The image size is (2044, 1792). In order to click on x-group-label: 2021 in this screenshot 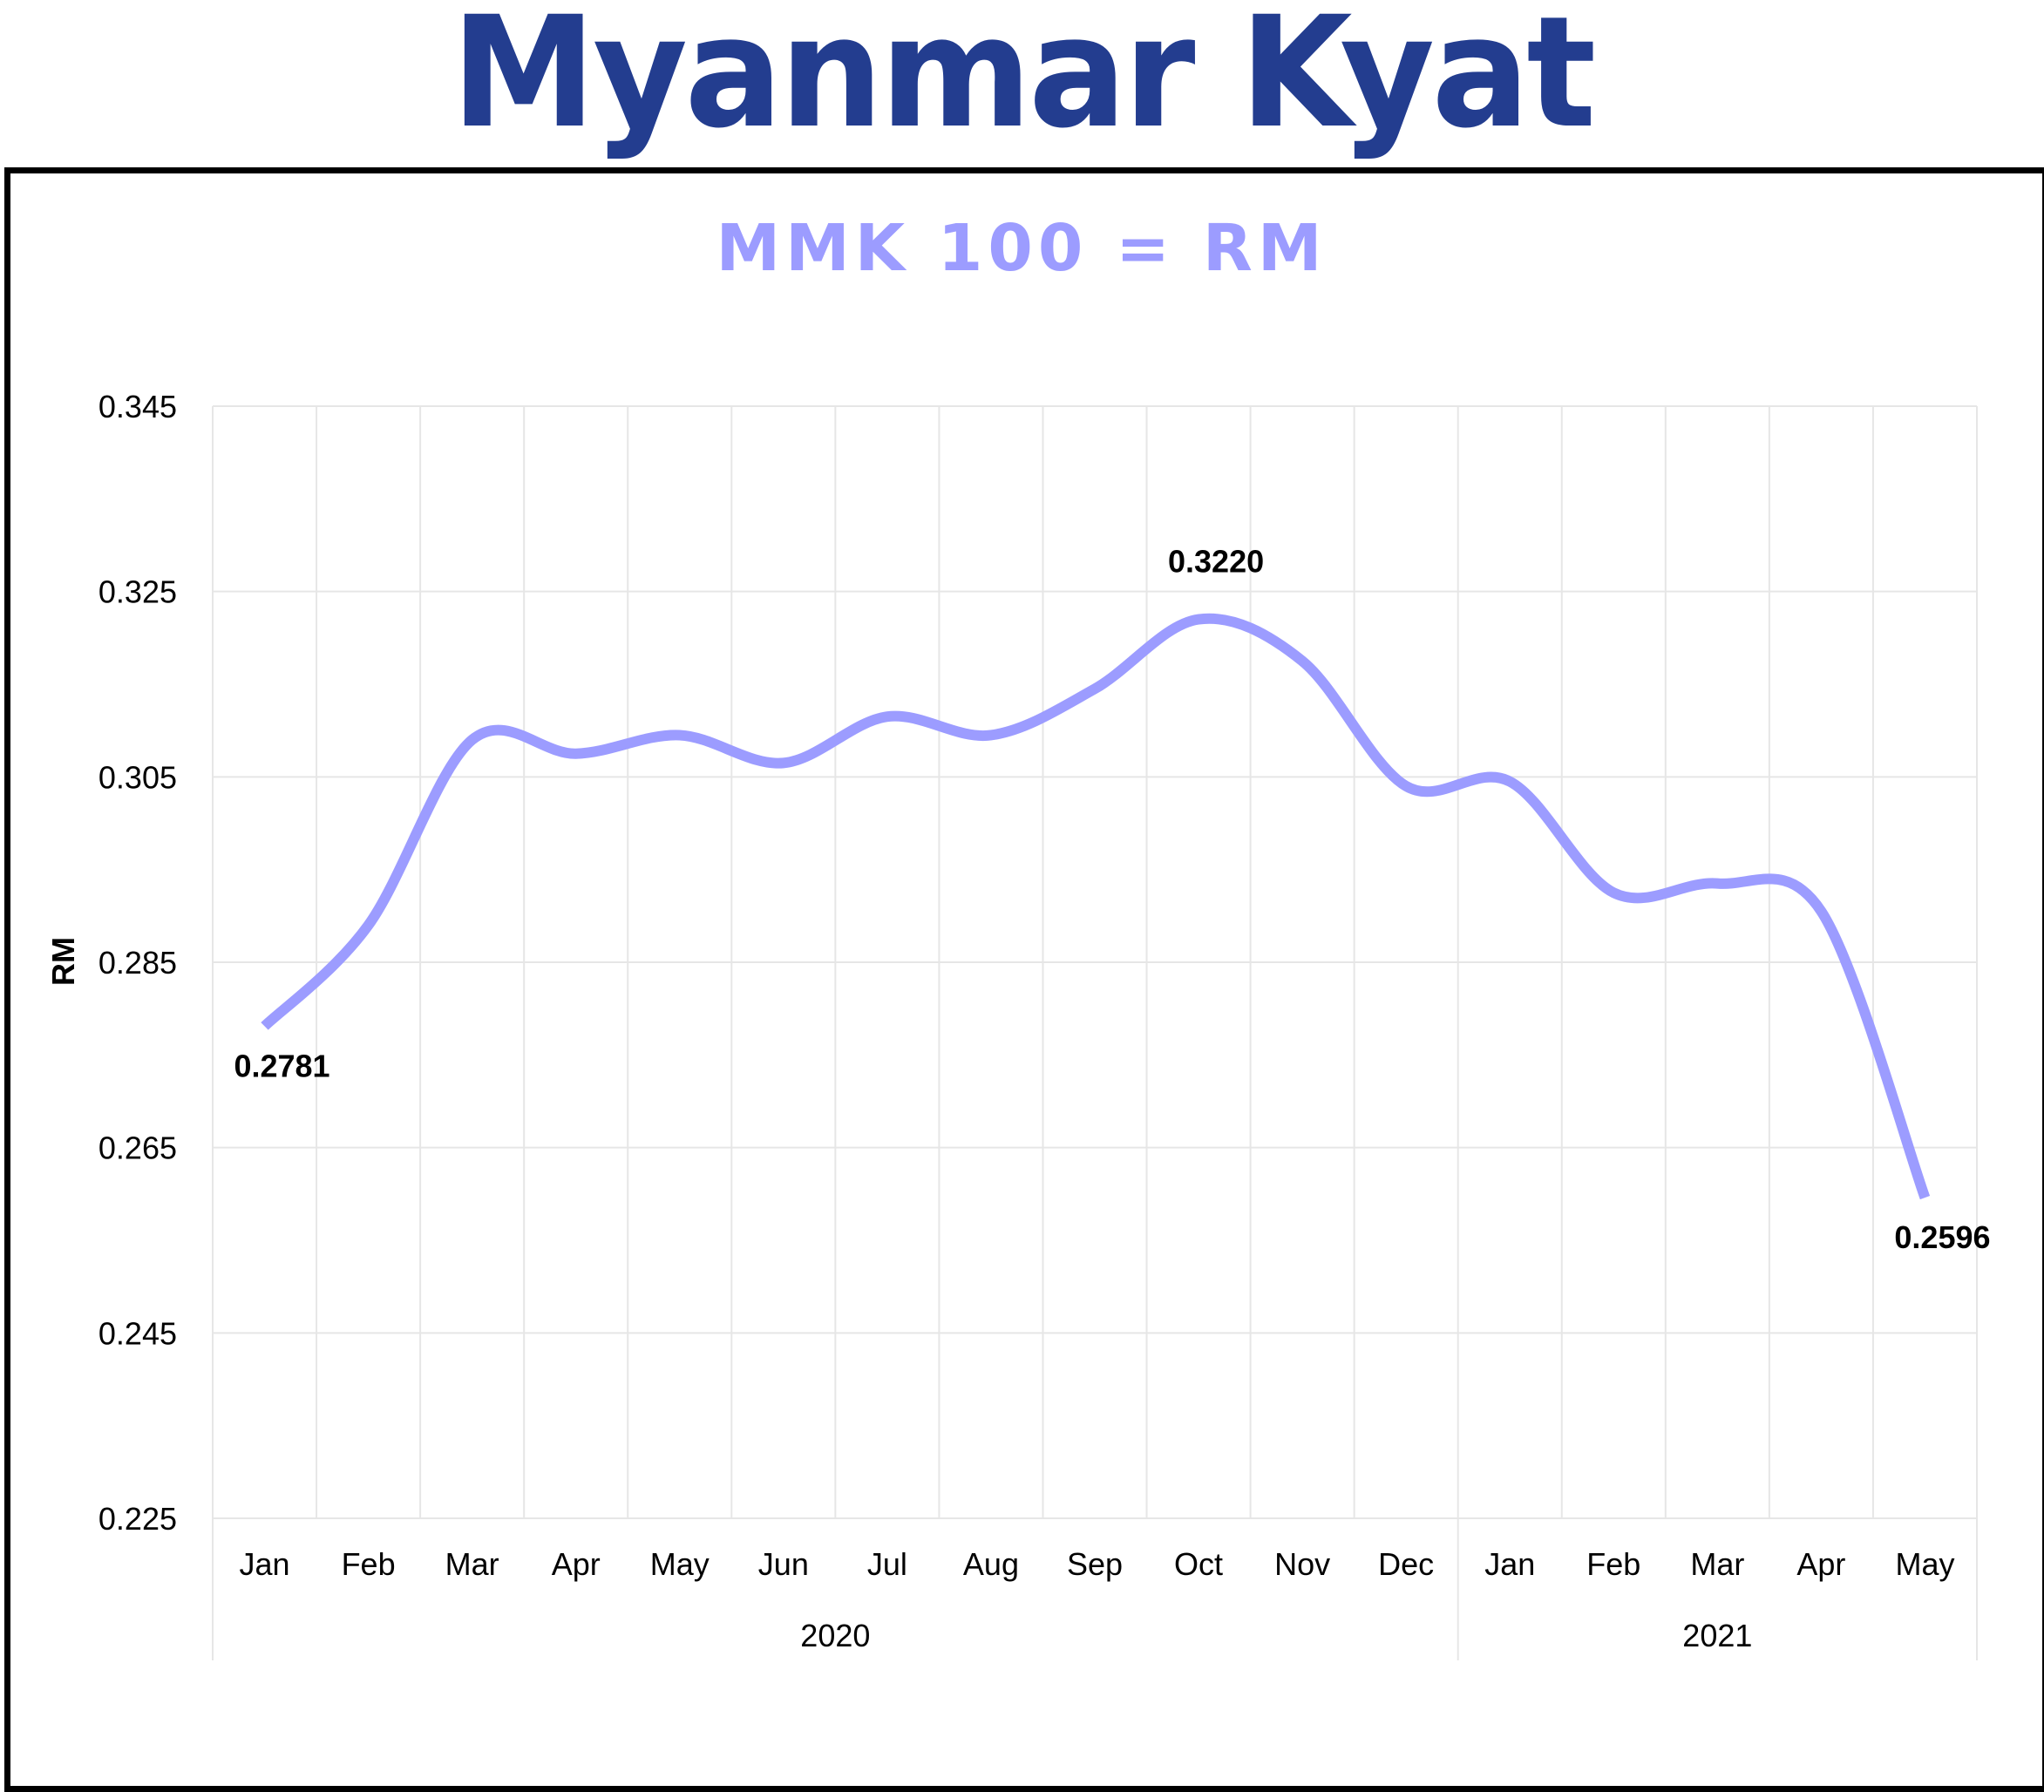, I will do `click(1717, 1636)`.